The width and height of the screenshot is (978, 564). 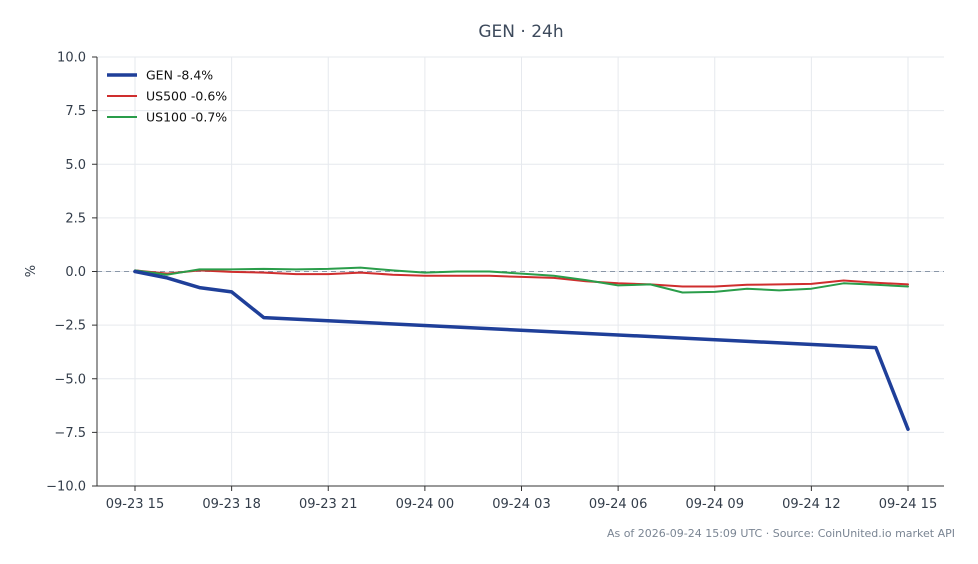 I want to click on chart-title: GEN · 24h, so click(x=520, y=32).